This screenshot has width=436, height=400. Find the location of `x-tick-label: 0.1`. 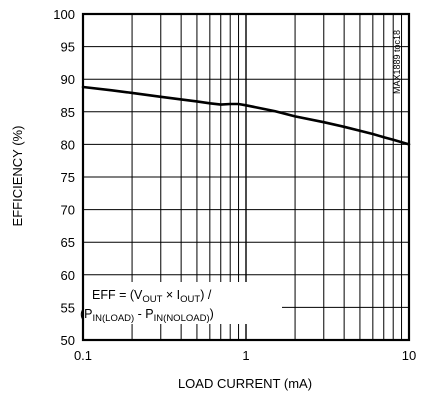

x-tick-label: 0.1 is located at coordinates (83, 355).